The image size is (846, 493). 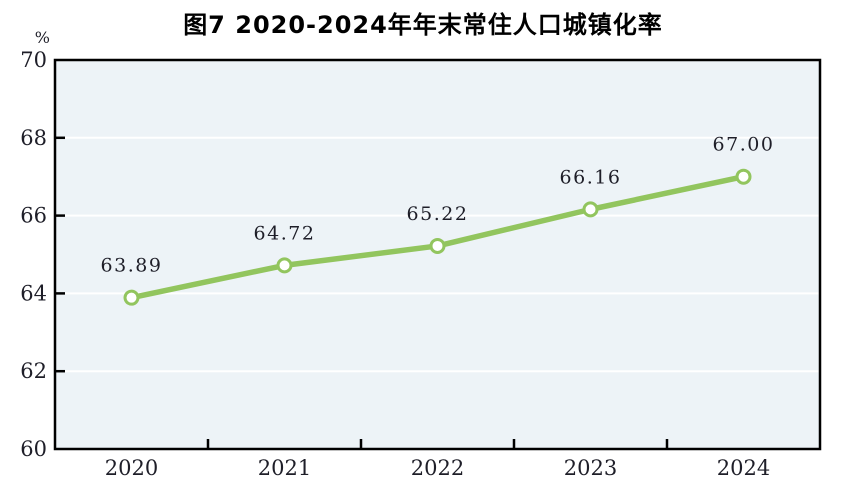 What do you see at coordinates (284, 265) in the screenshot?
I see `data-point-2021` at bounding box center [284, 265].